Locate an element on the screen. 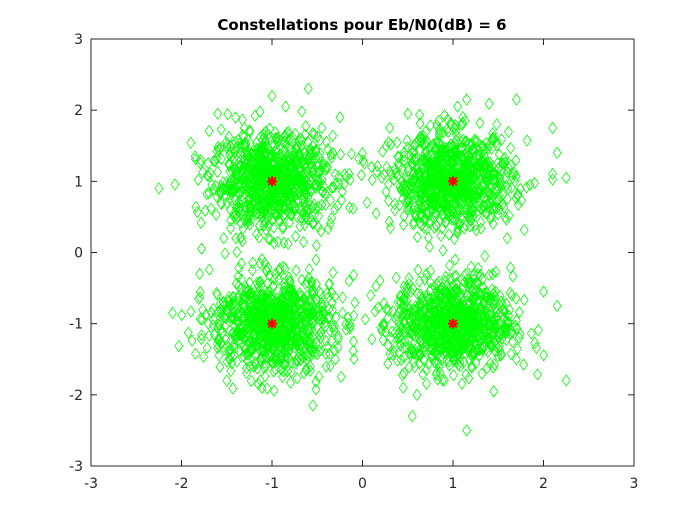  chart-title: Constellations pour Eb/N0(dB) = 6 is located at coordinates (361, 25).